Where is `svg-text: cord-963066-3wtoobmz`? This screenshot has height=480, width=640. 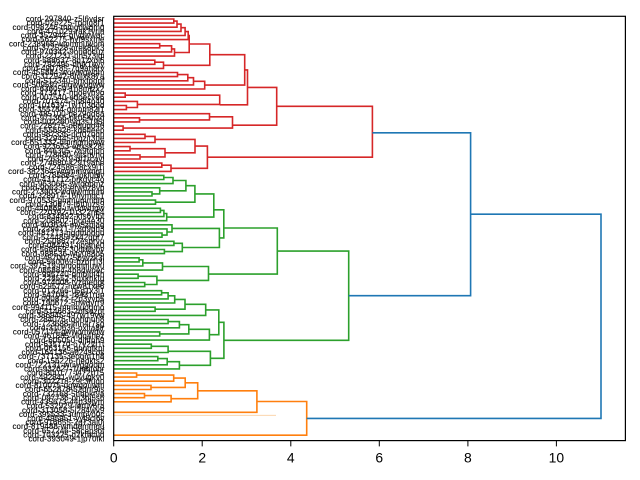 svg-text: cord-963066-3wtoobmz is located at coordinates (61, 183).